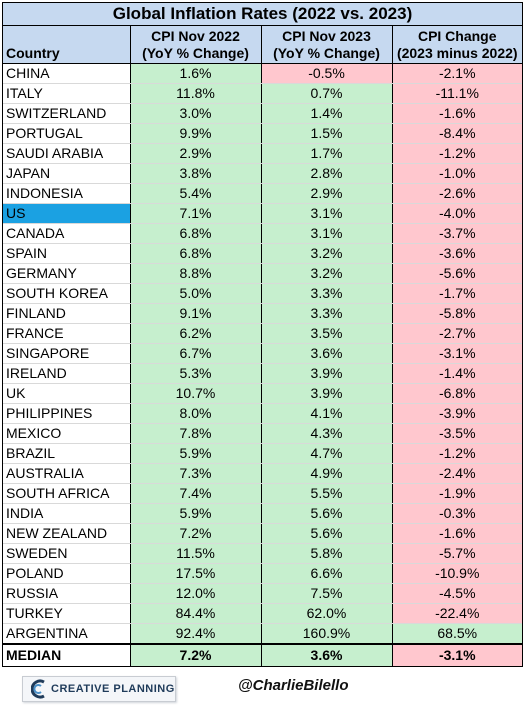  What do you see at coordinates (326, 173) in the screenshot?
I see `cpi-2023-cell: 2.8%` at bounding box center [326, 173].